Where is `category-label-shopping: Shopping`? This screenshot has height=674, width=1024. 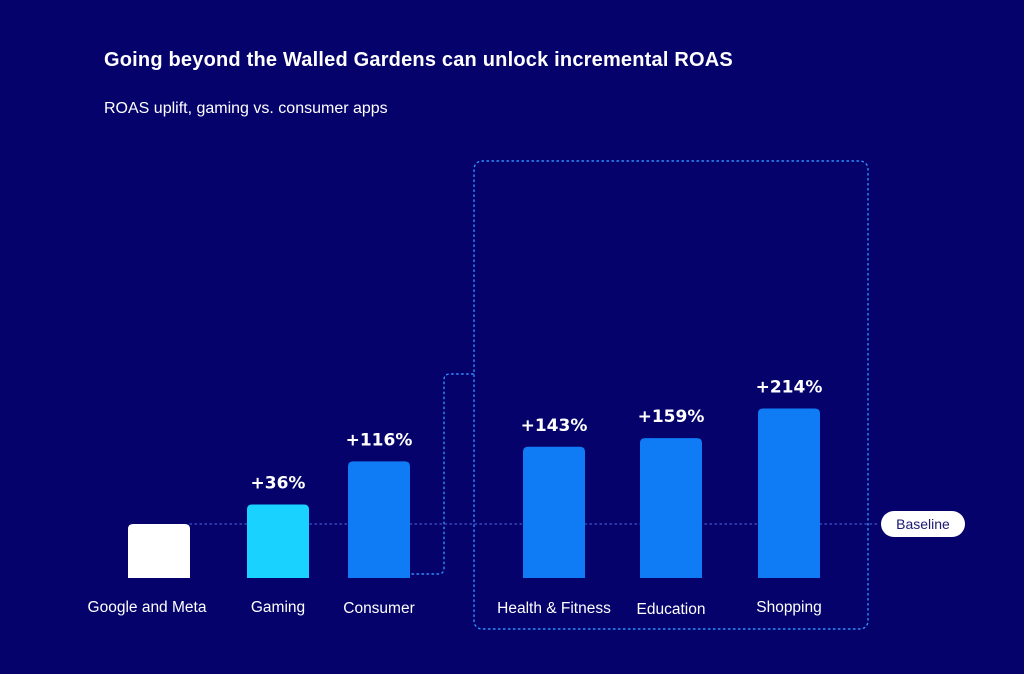 category-label-shopping: Shopping is located at coordinates (789, 607).